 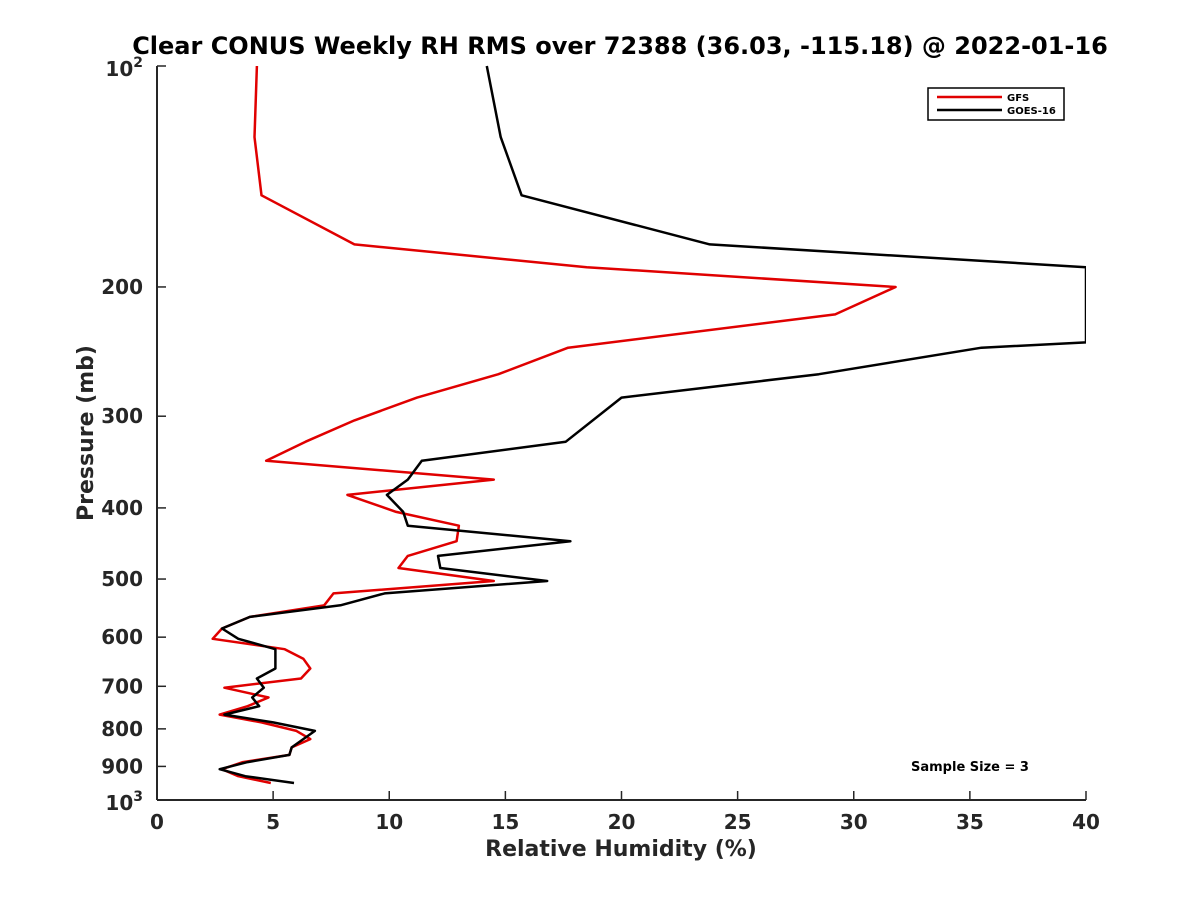 What do you see at coordinates (738, 822) in the screenshot?
I see `x-tick-label: 25` at bounding box center [738, 822].